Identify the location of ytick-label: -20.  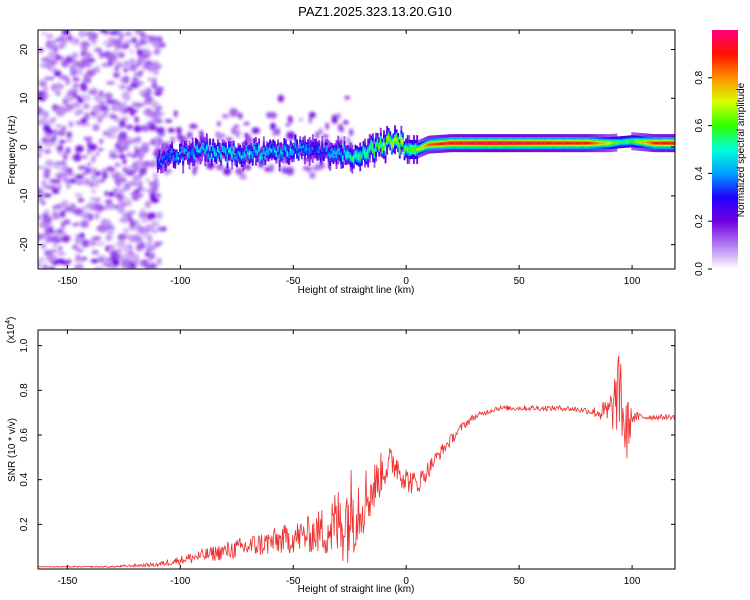
(24, 244).